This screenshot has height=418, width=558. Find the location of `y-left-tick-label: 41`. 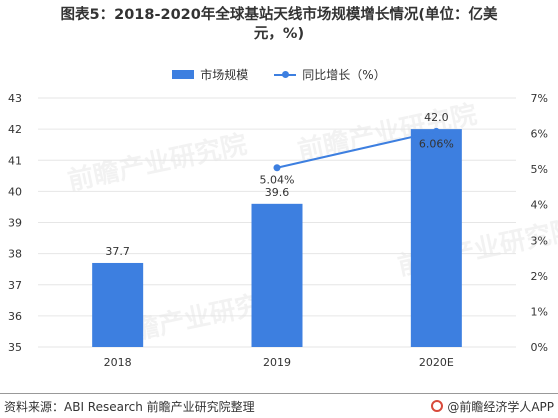

y-left-tick-label: 41 is located at coordinates (15, 160).